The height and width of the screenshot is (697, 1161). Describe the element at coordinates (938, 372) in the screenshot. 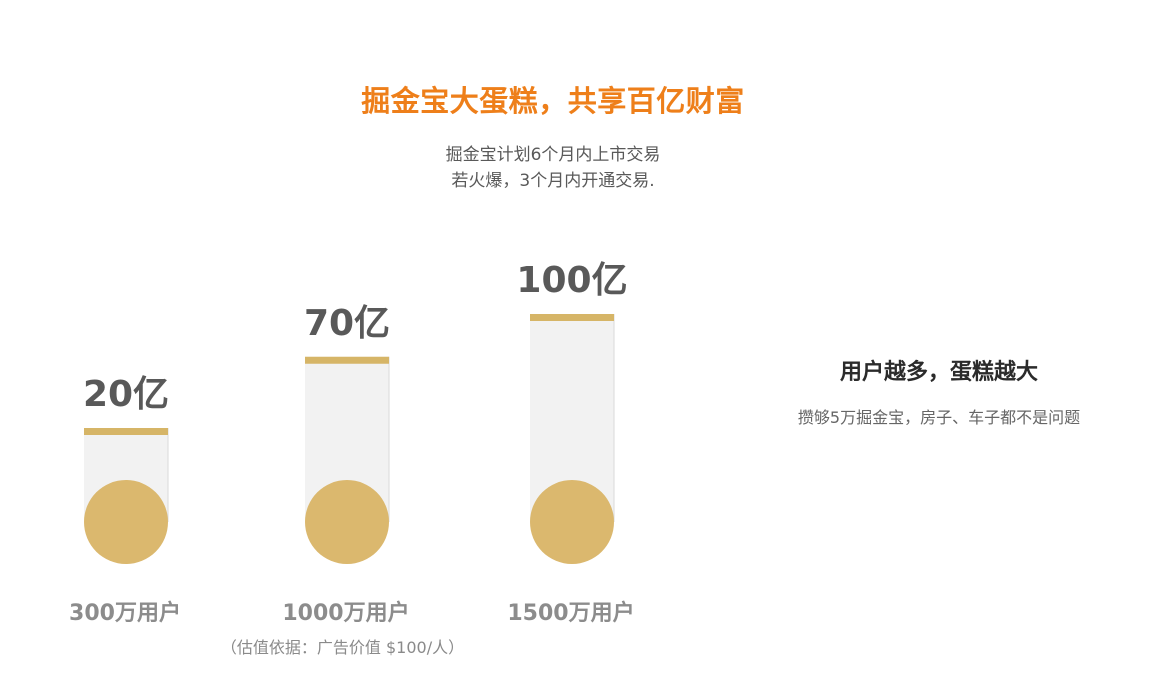

I see `side-heading: 用户越多，蛋糕越大` at that location.